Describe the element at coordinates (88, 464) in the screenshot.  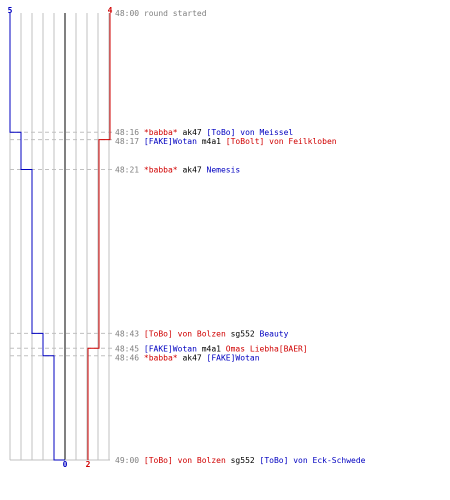
I see `red-team-end-count: 2` at that location.